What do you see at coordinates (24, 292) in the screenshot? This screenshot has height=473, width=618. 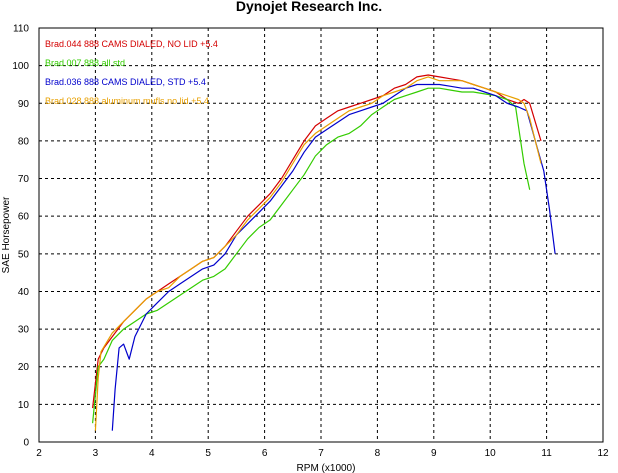 I see `y-tick-label: 40` at bounding box center [24, 292].